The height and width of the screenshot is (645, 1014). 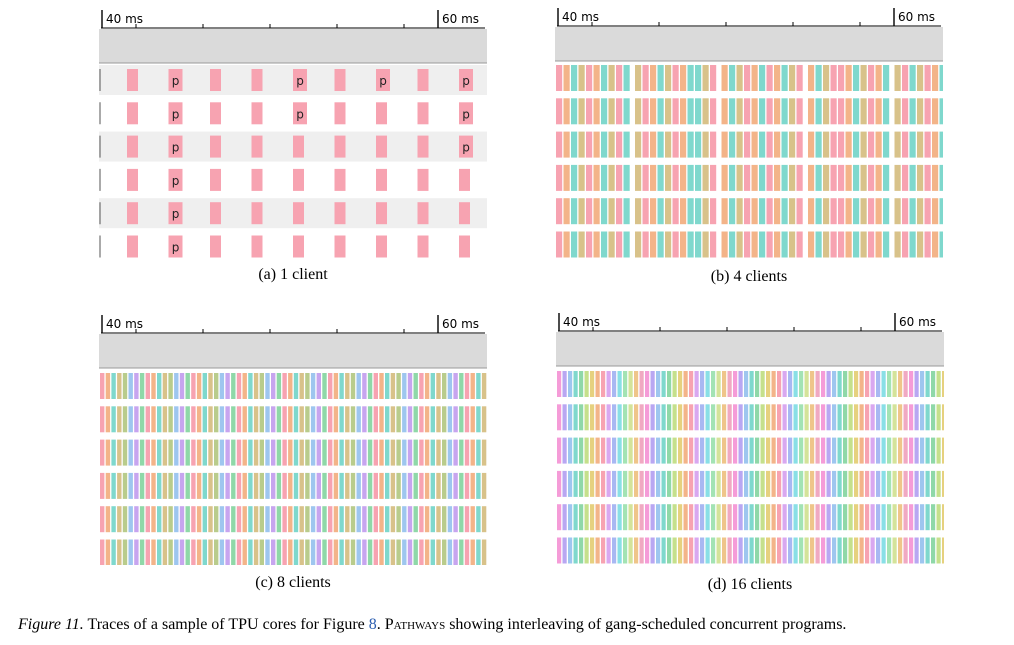 I want to click on axis-start-label: 40 ms, so click(x=124, y=324).